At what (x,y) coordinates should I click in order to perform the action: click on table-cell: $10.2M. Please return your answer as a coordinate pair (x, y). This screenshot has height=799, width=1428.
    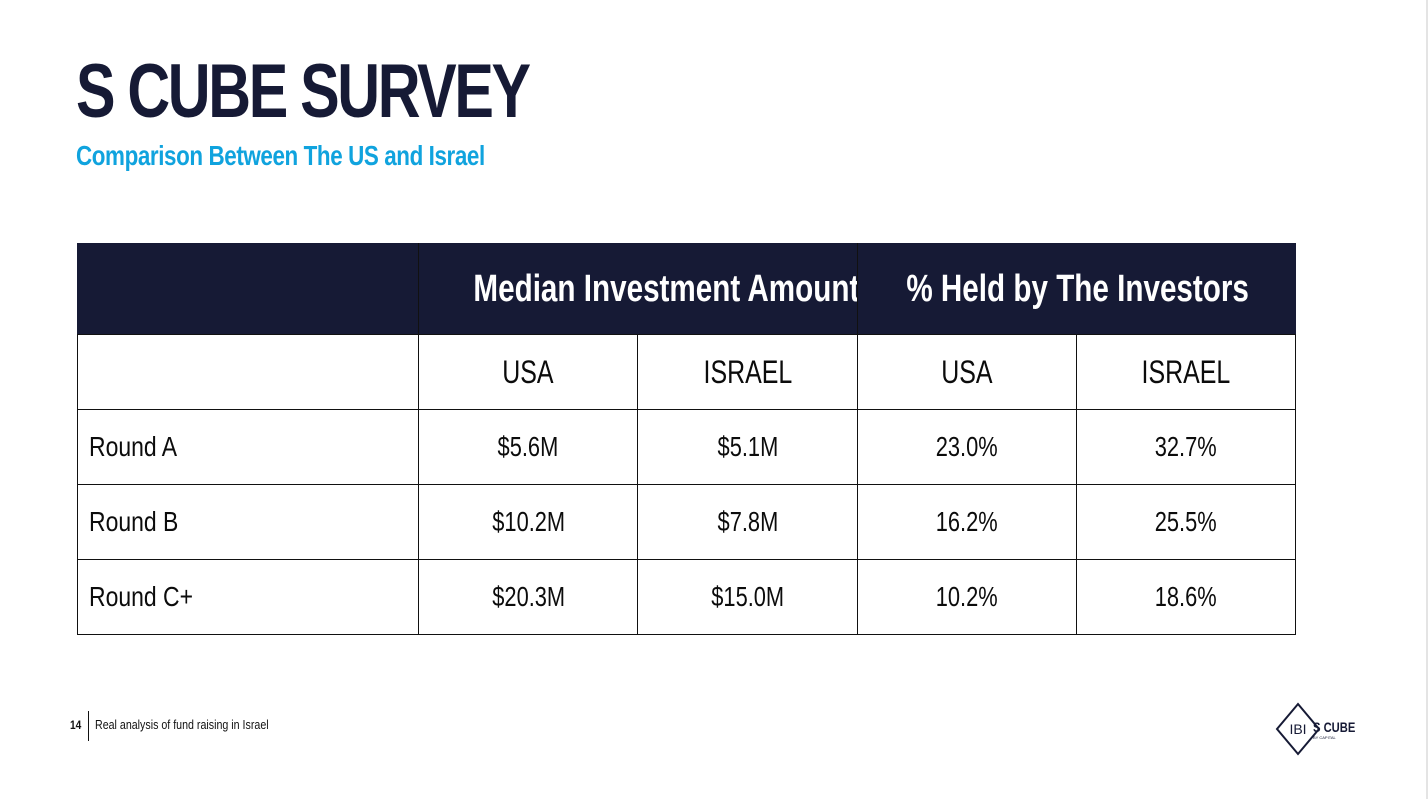
    Looking at the image, I should click on (528, 522).